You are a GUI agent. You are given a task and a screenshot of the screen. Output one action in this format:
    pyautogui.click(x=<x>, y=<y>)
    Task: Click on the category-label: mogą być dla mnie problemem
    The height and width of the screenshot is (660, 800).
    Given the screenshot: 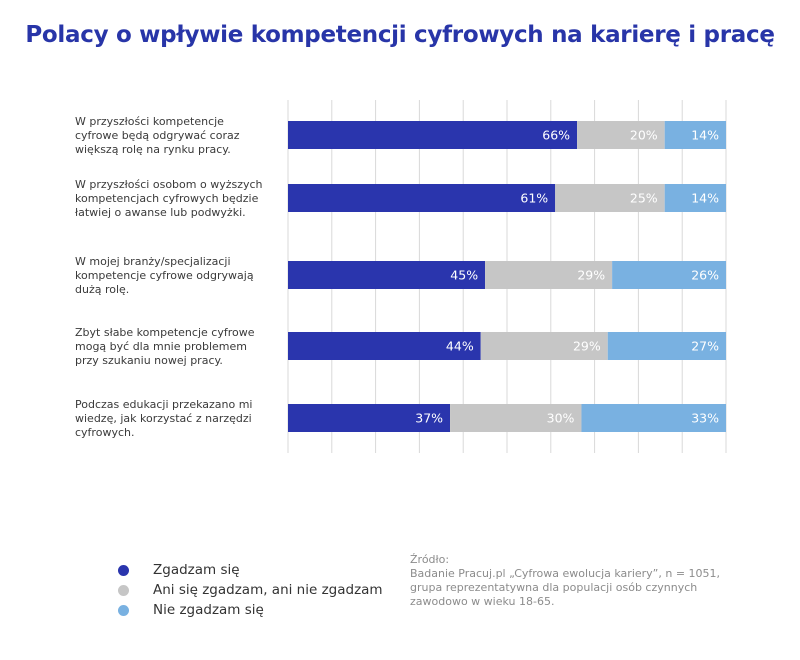 What is the action you would take?
    pyautogui.click(x=161, y=346)
    